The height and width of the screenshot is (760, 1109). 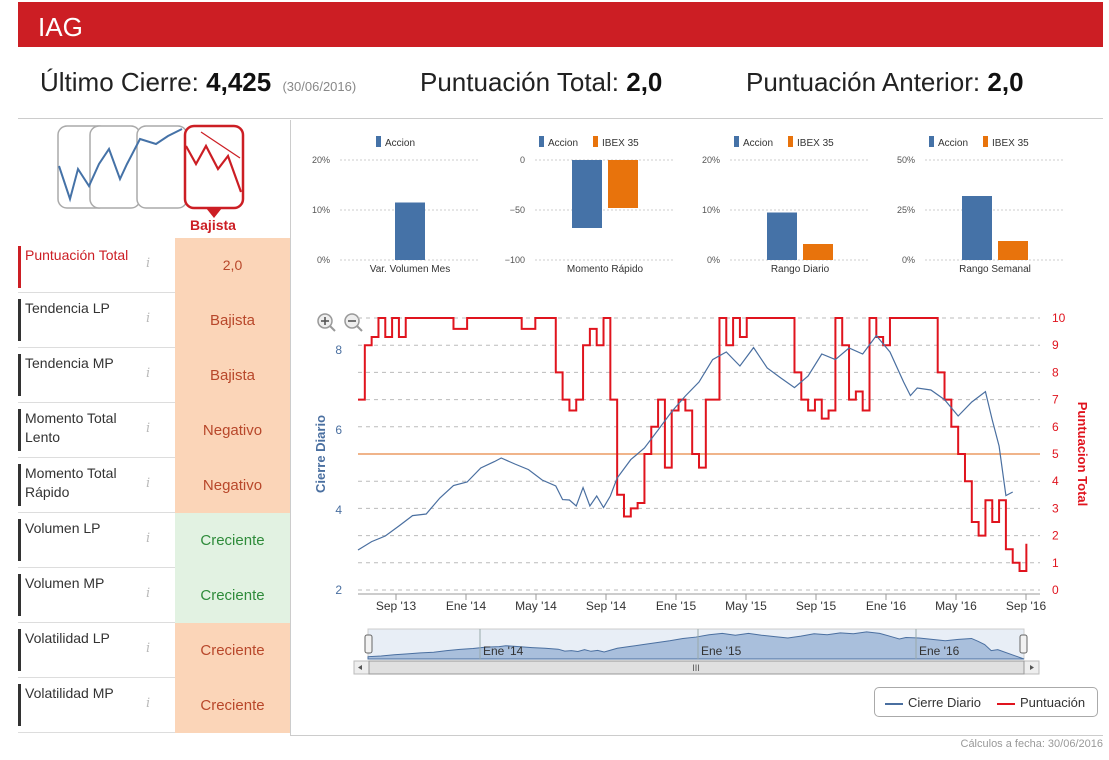 I want to click on bar-chart-3: Accion IBEX 35 20% 10% 0% Rango Diario, so click(x=786, y=205).